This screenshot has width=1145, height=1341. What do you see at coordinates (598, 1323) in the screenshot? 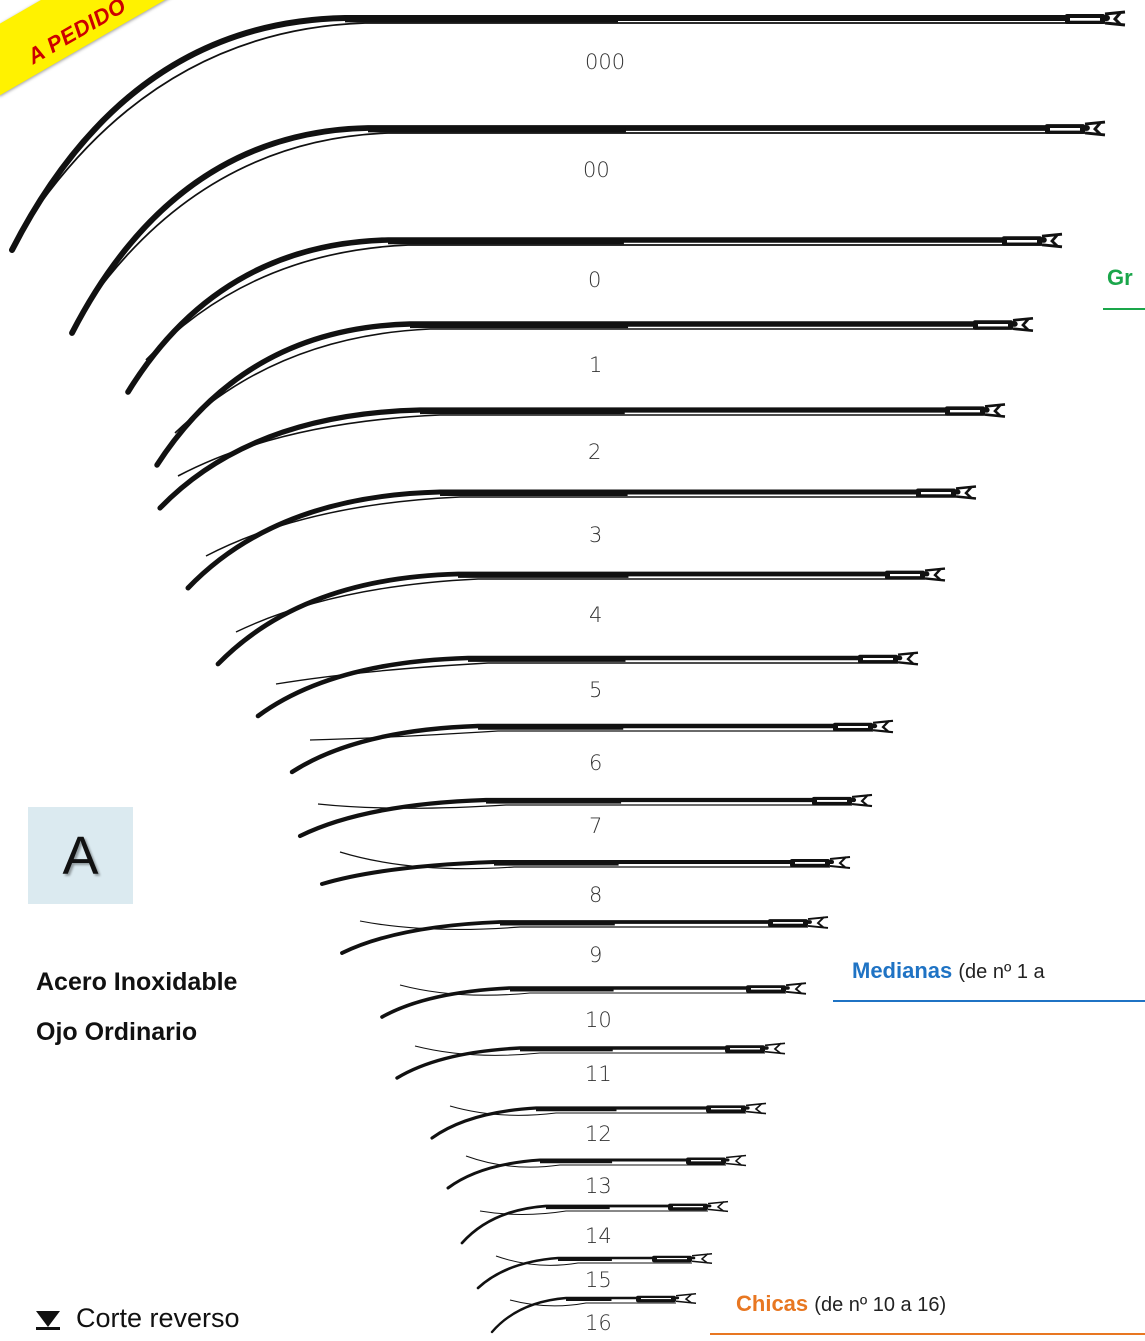
I see `needle-size-label: 16` at bounding box center [598, 1323].